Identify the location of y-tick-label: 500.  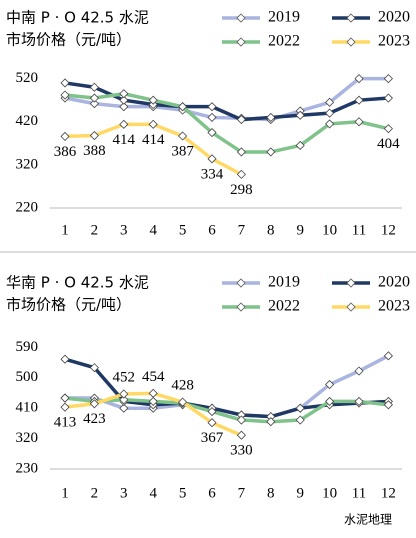
(27, 377).